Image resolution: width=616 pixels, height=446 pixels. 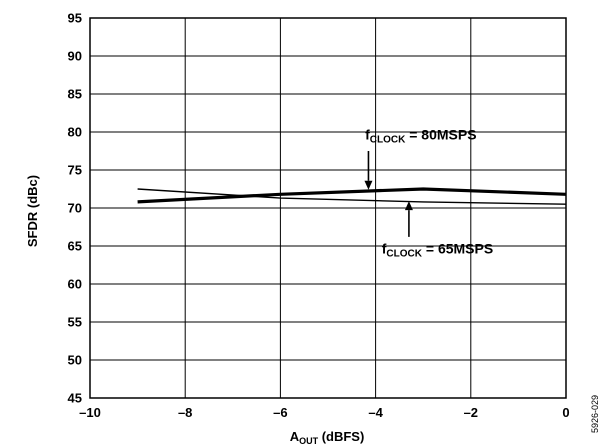 I want to click on y-tick-label: 75, so click(x=75, y=170).